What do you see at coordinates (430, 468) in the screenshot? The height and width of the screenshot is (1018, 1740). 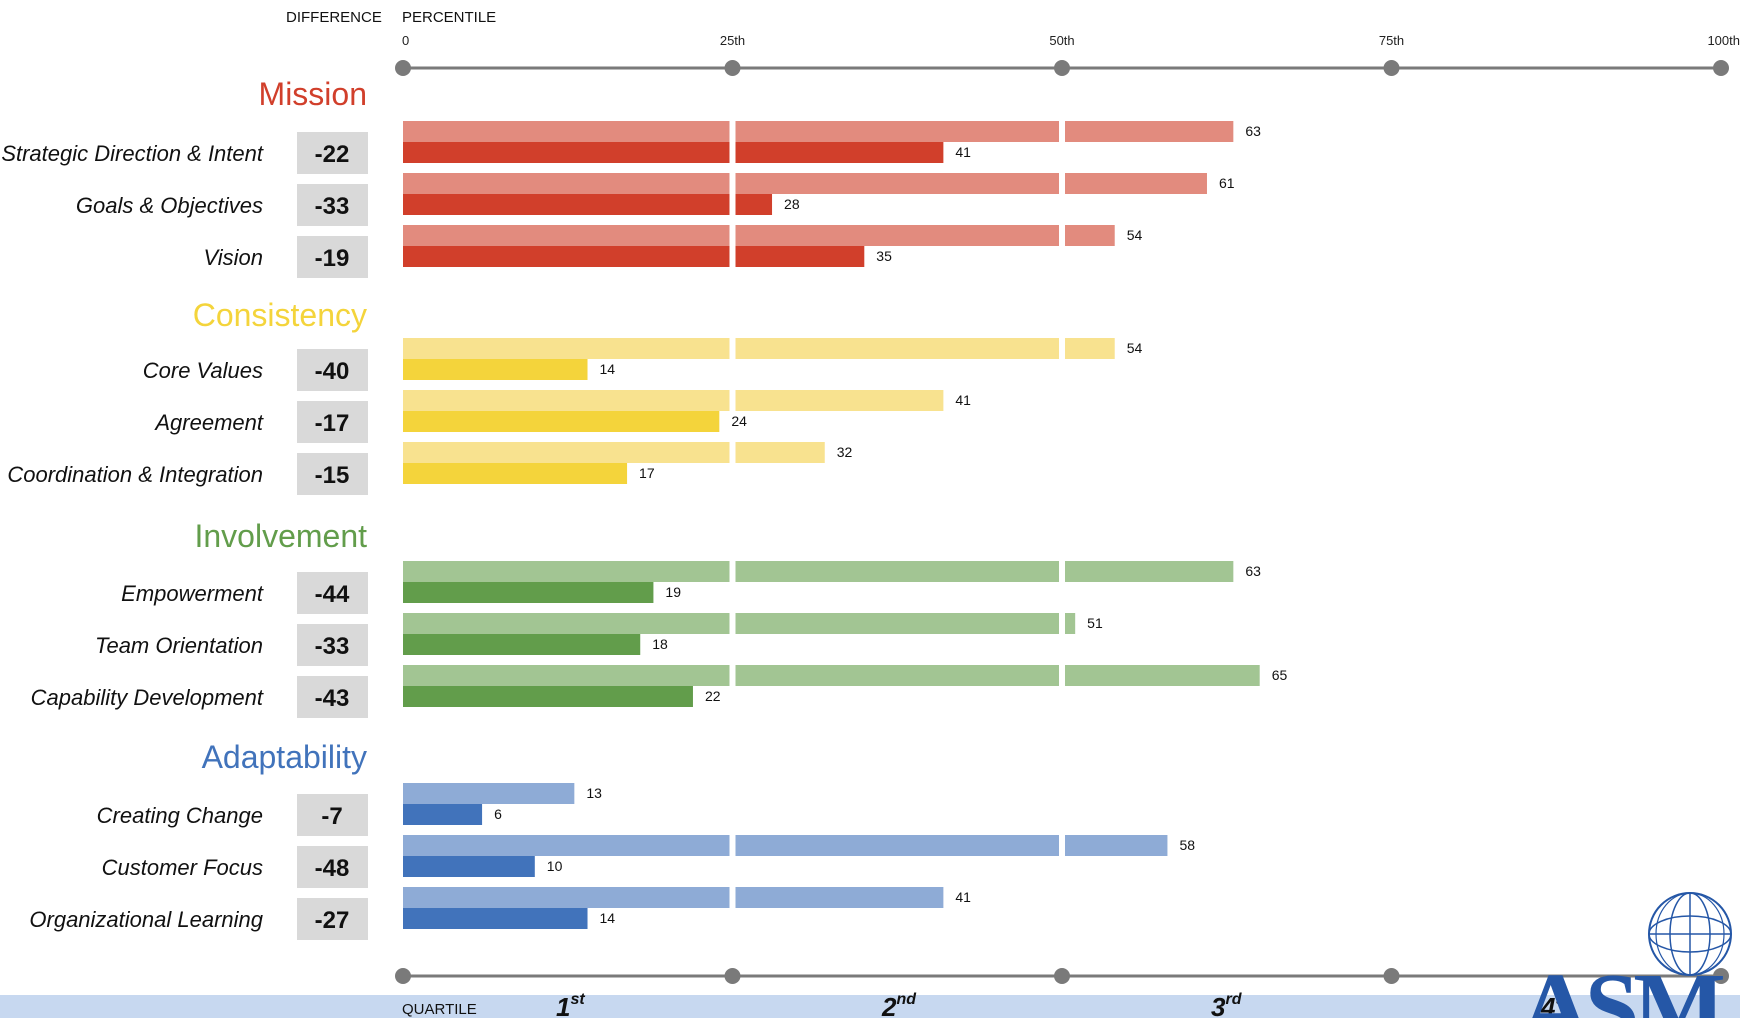 I see `metric-row: Coordination & Integration -15 32 17` at bounding box center [430, 468].